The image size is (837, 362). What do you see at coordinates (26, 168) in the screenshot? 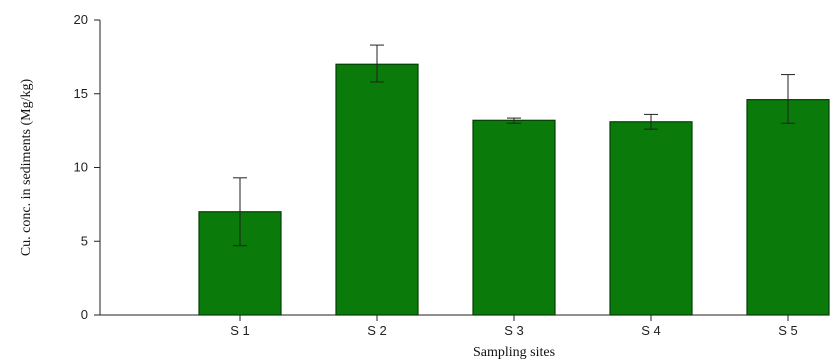
I see `y-axis-label: Cu. conc. in sediments (Mg/kg)` at bounding box center [26, 168].